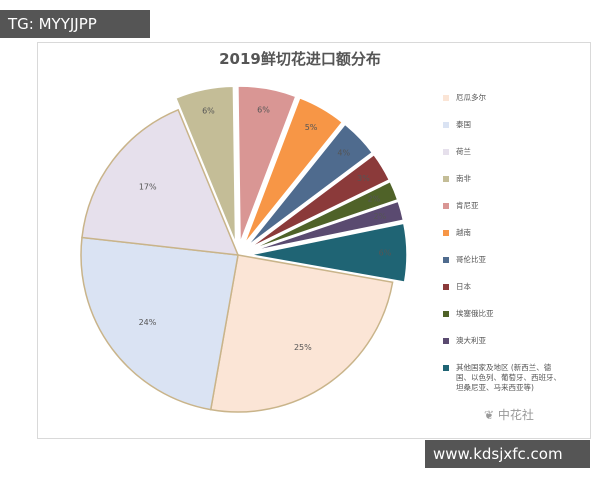 The width and height of the screenshot is (600, 480). I want to click on legend-item: 南非, so click(502, 179).